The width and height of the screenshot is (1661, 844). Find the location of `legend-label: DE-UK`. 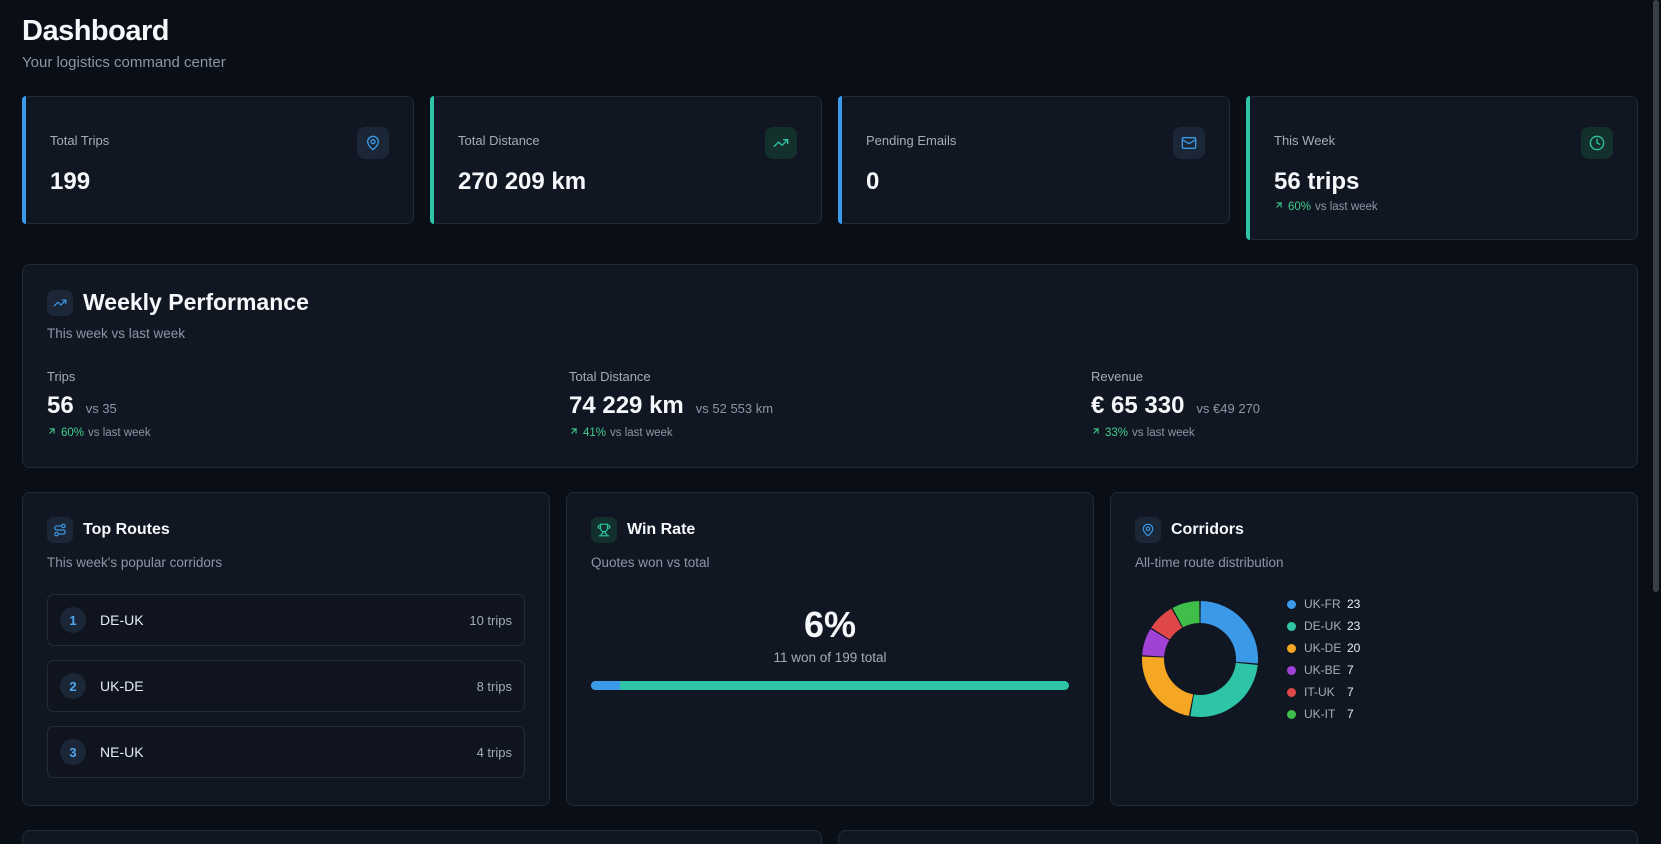

legend-label: DE-UK is located at coordinates (1323, 626).